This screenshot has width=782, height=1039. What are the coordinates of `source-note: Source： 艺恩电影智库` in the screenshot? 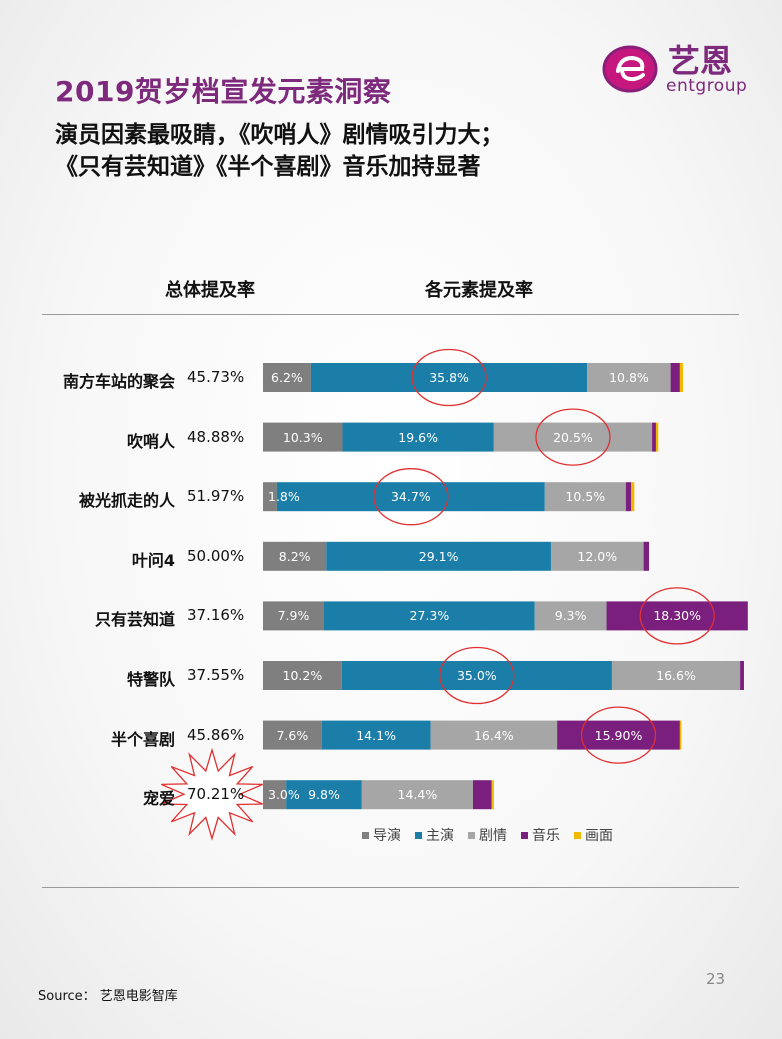 It's located at (108, 996).